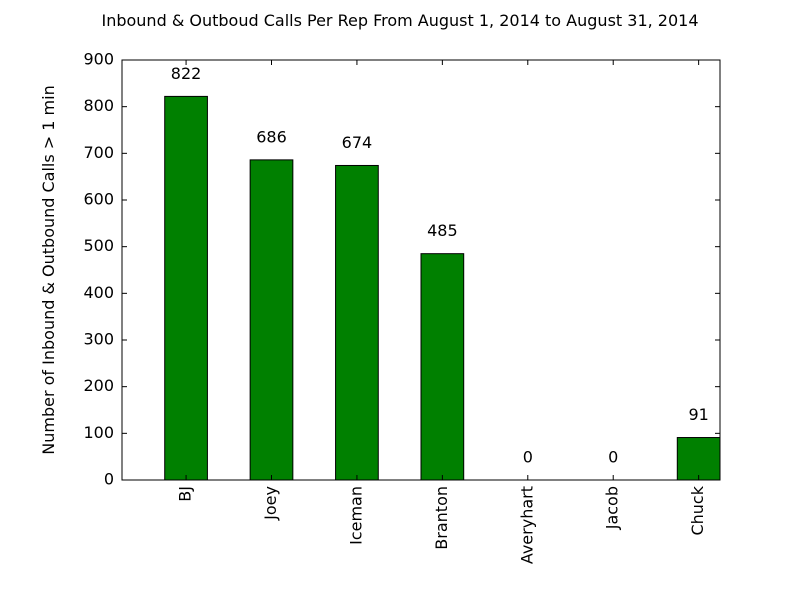 The height and width of the screenshot is (604, 800). I want to click on x-tick-label-averyhart: Averyhart, so click(526, 525).